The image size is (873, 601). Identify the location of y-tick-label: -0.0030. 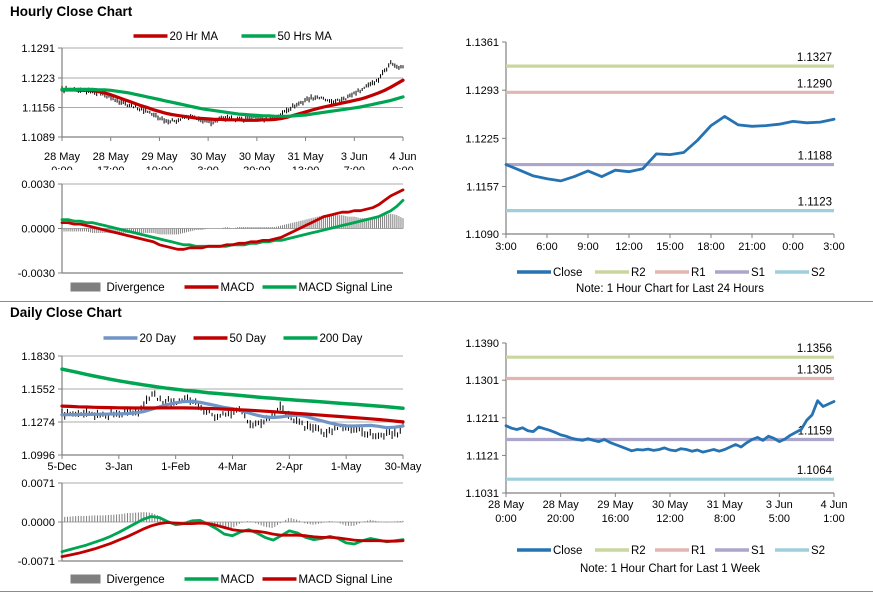
(36, 274).